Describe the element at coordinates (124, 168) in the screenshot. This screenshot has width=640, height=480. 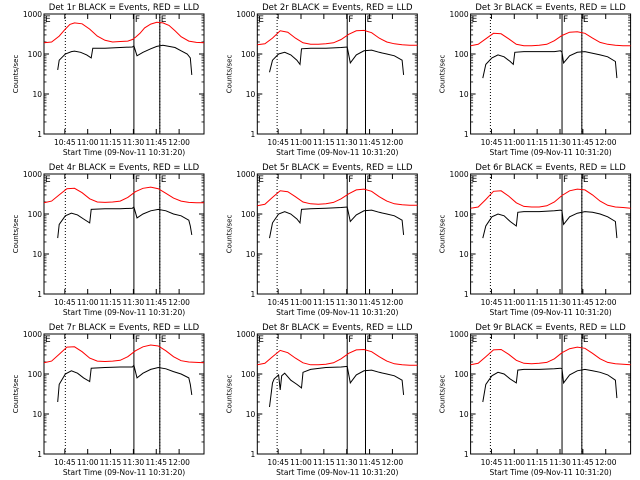
I see `chart-title: Det 4r BLACK = Events, RED = LLD` at that location.